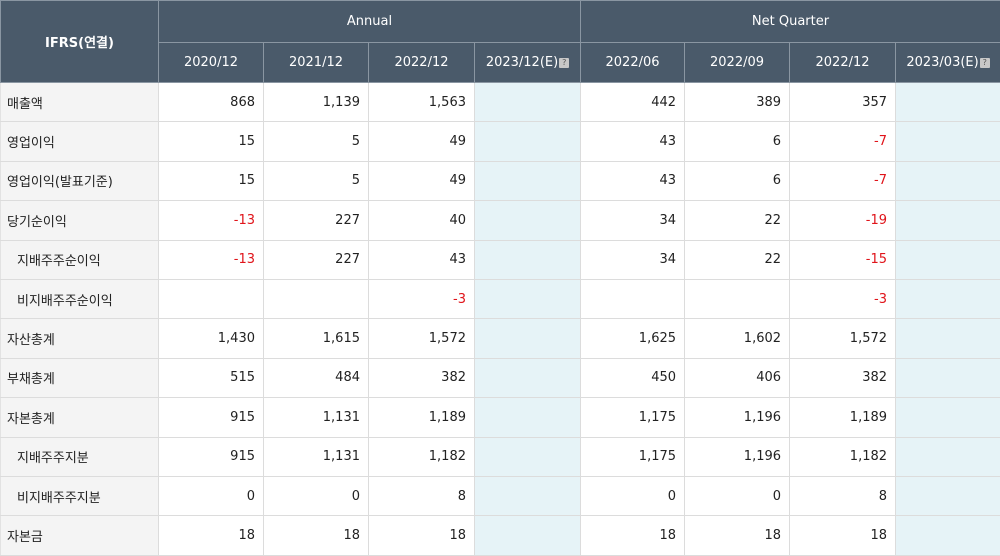 This screenshot has height=556, width=1000. Describe the element at coordinates (422, 259) in the screenshot. I see `annual-value-cell: 43` at that location.